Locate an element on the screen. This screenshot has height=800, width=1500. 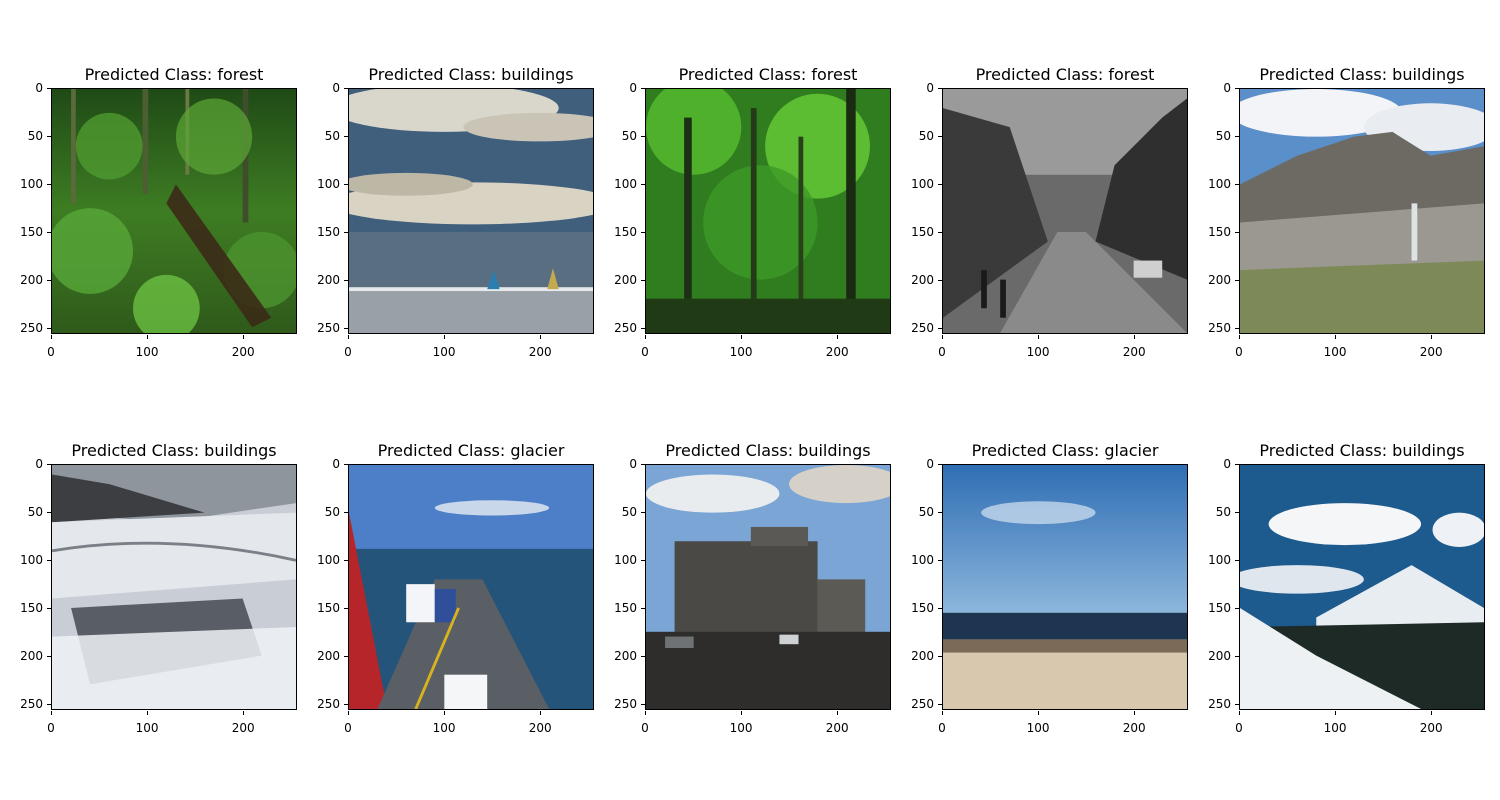
image-apartment-block is located at coordinates (768, 587).